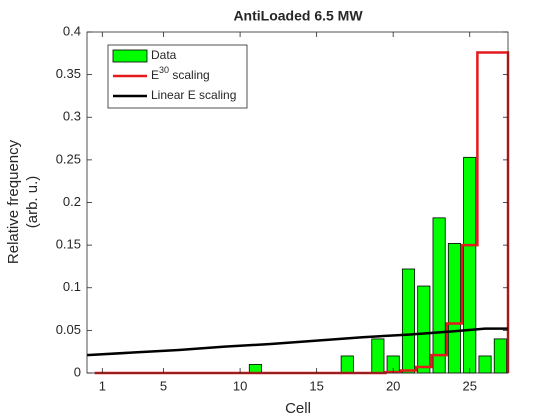 This screenshot has width=560, height=420. Describe the element at coordinates (68, 73) in the screenshot. I see `y-tick-label: 0.35` at that location.